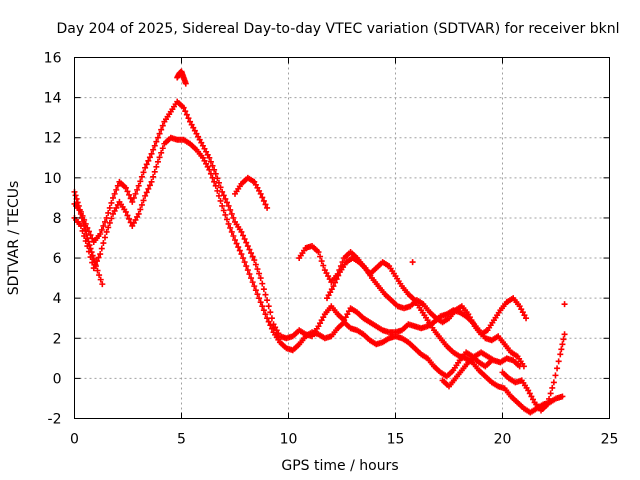  What do you see at coordinates (53, 179) in the screenshot?
I see `y-tick-label: 10` at bounding box center [53, 179].